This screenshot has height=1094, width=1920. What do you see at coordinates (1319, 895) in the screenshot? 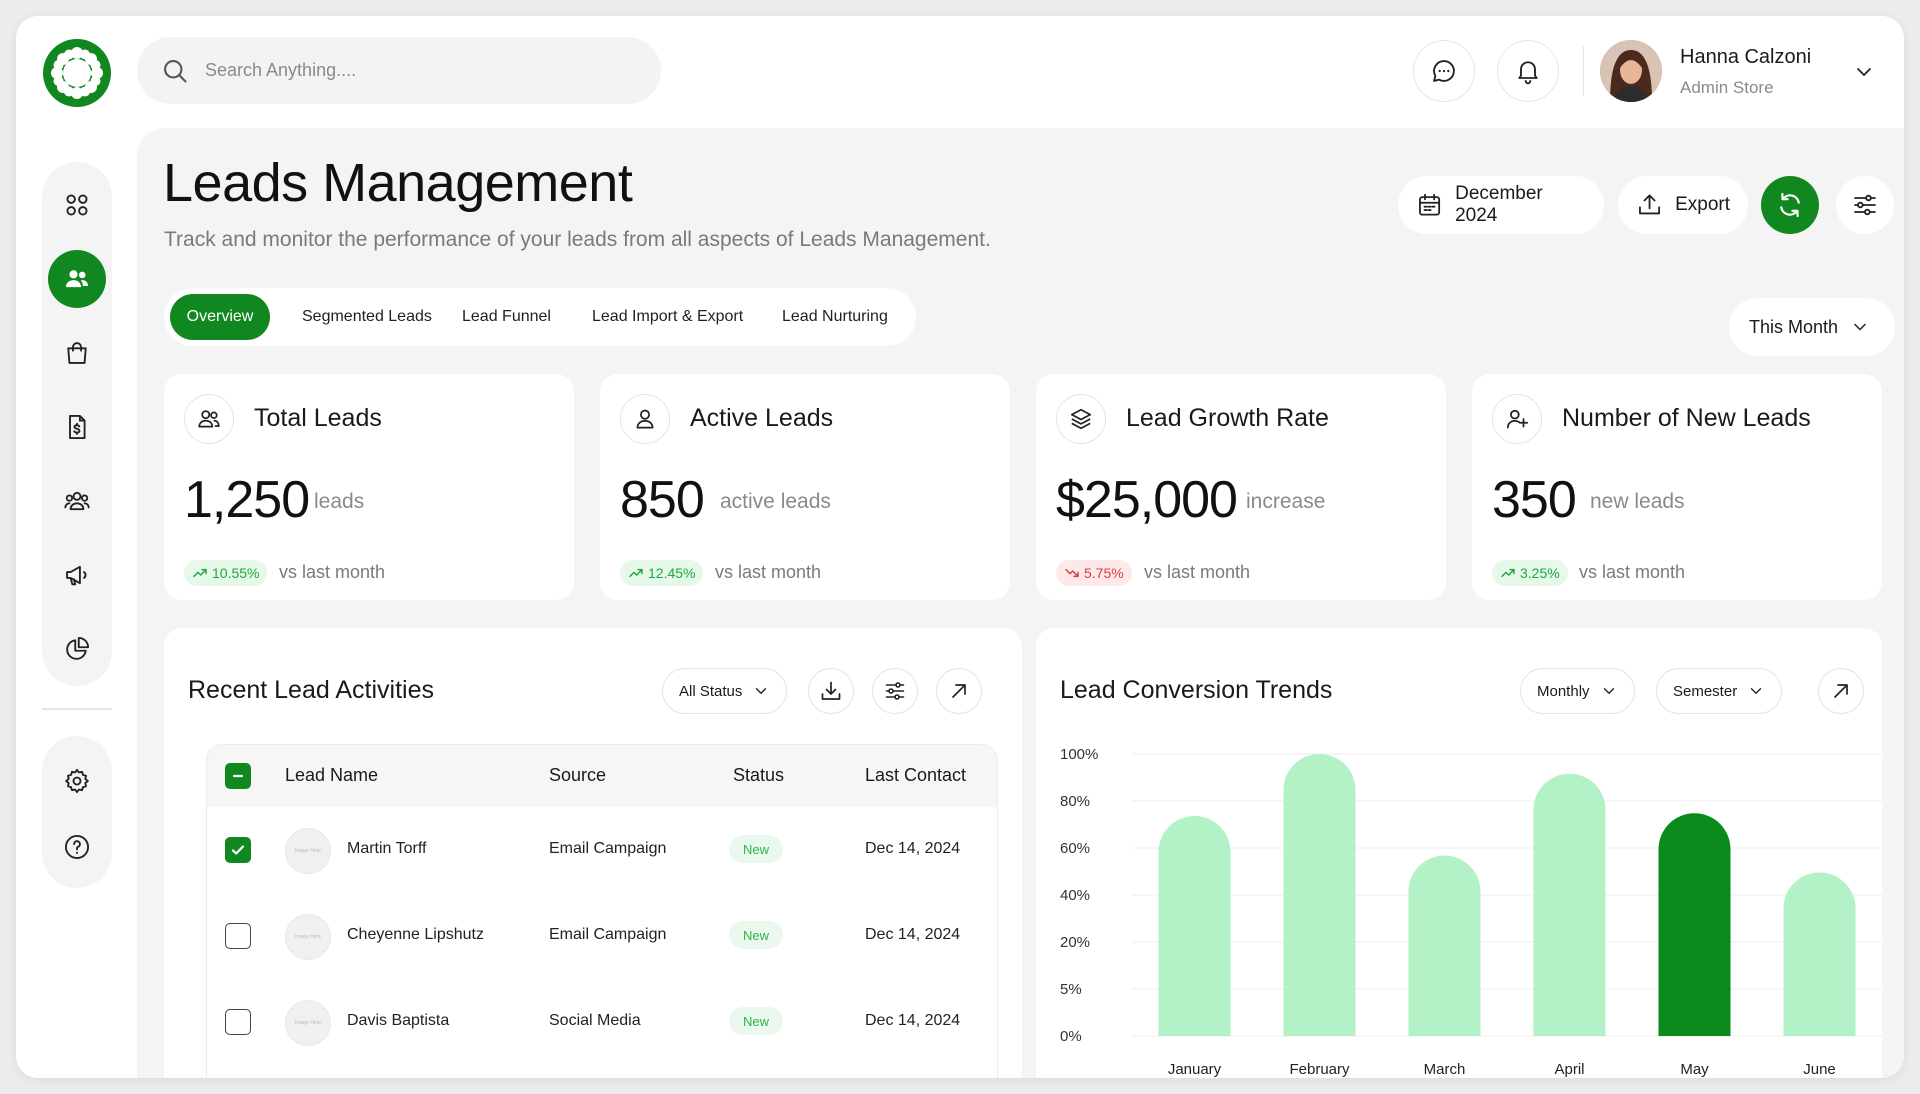
I see `chart-bar-february` at bounding box center [1319, 895].